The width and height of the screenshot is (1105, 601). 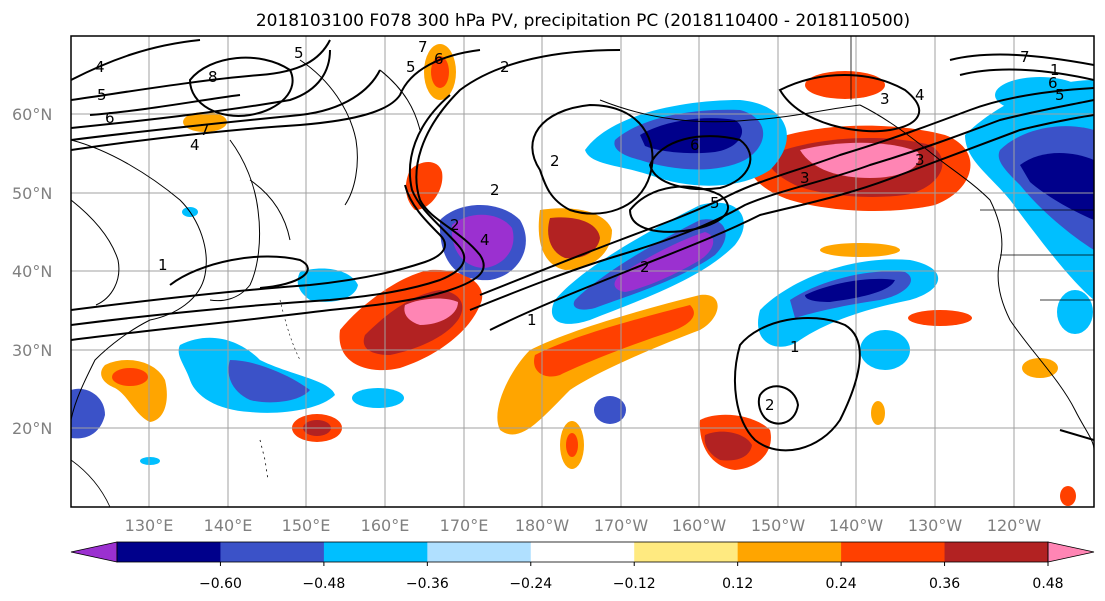 What do you see at coordinates (32, 193) in the screenshot?
I see `lat-label: 50°N` at bounding box center [32, 193].